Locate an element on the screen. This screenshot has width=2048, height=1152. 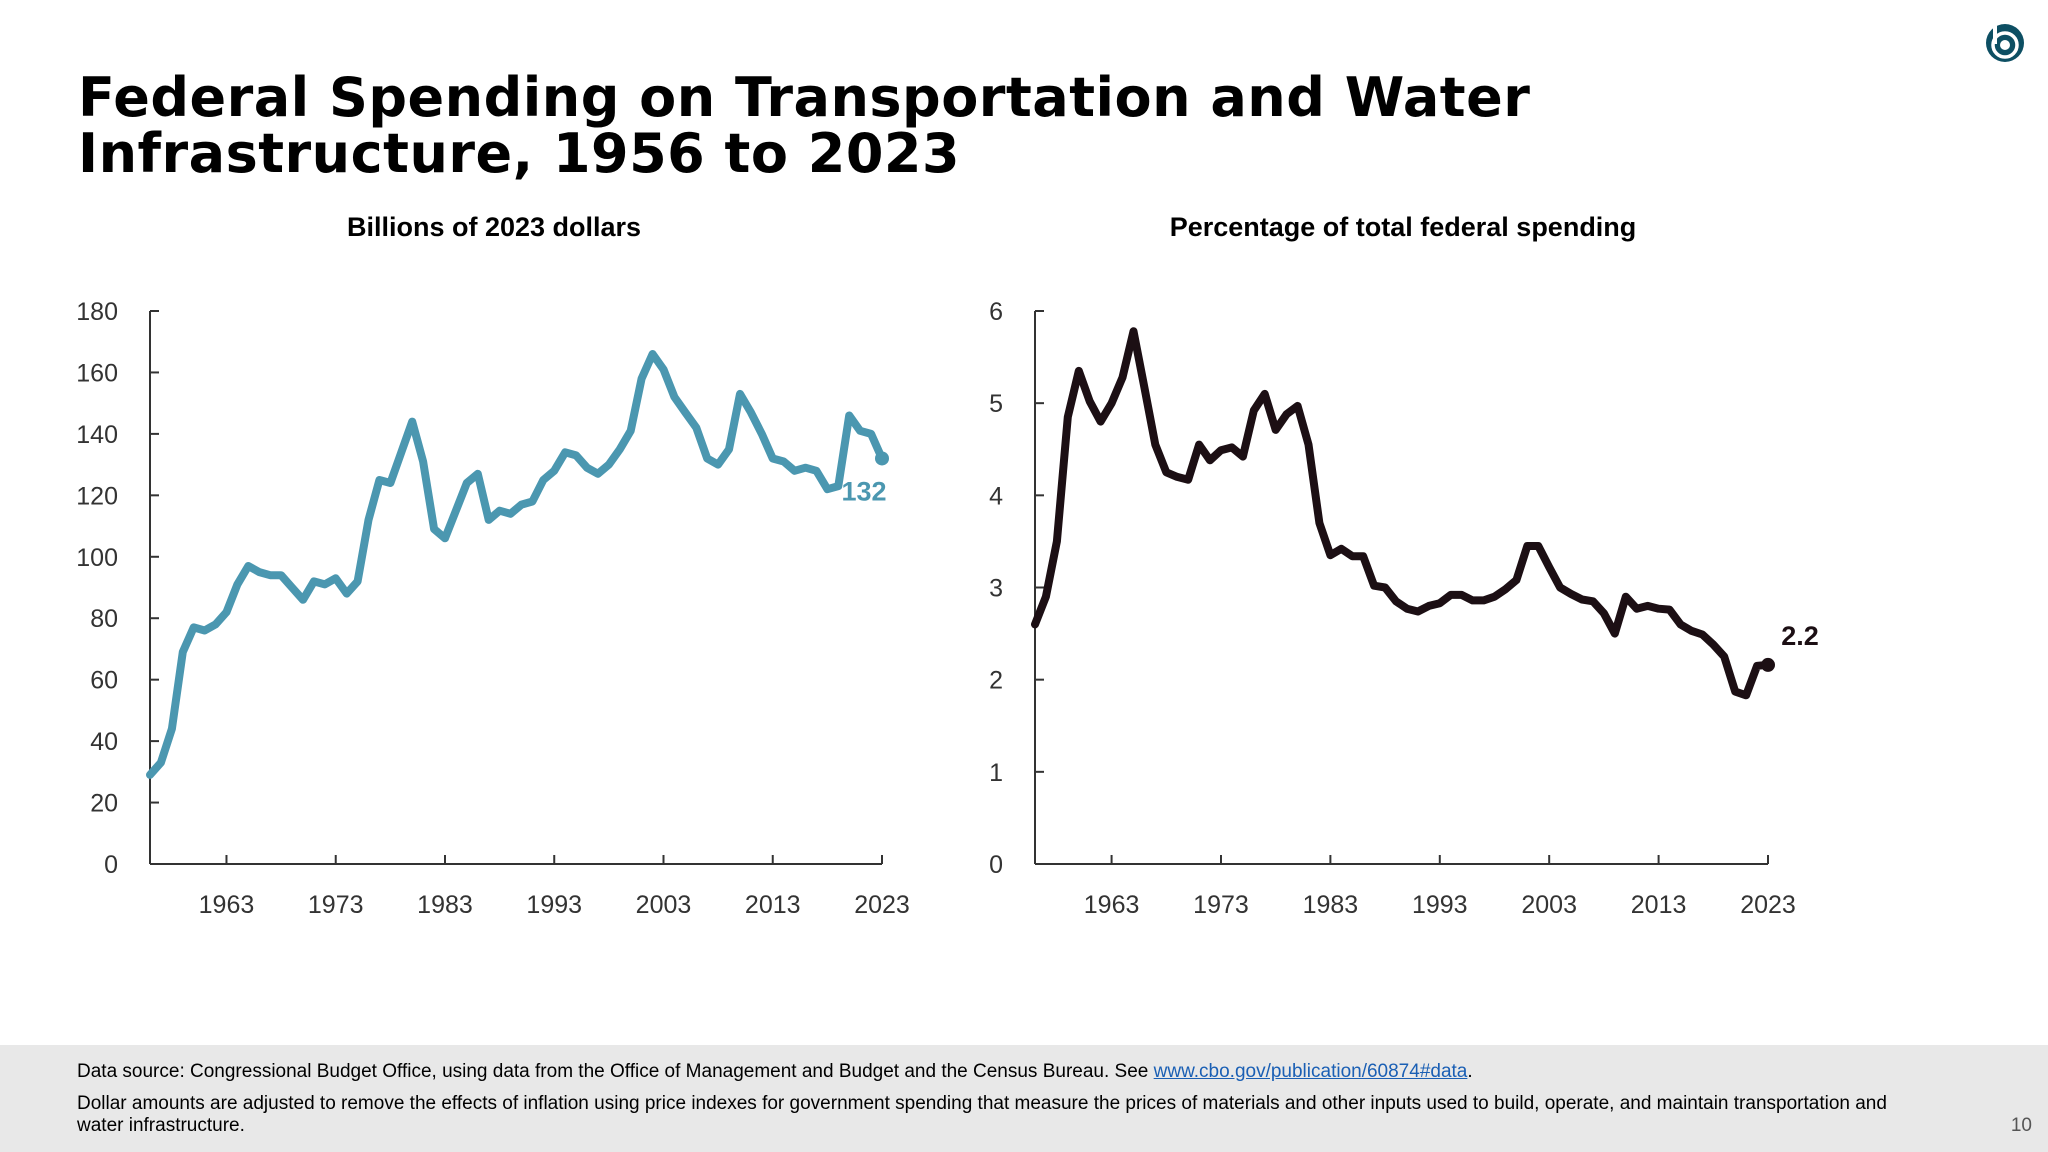
right-x-tick-label: 2013 is located at coordinates (1659, 905).